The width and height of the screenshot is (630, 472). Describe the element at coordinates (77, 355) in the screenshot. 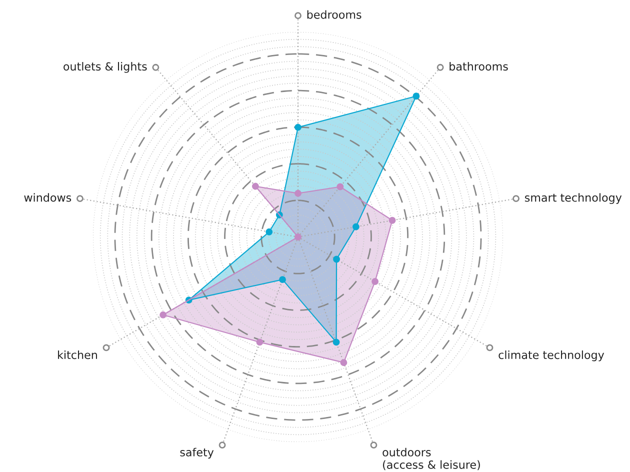

I see `spoke-label: kitchen` at that location.